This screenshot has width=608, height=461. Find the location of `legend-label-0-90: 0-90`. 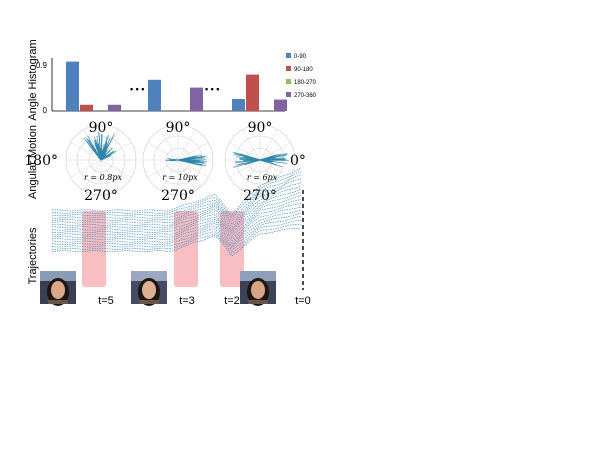

legend-label-0-90: 0-90 is located at coordinates (300, 57).